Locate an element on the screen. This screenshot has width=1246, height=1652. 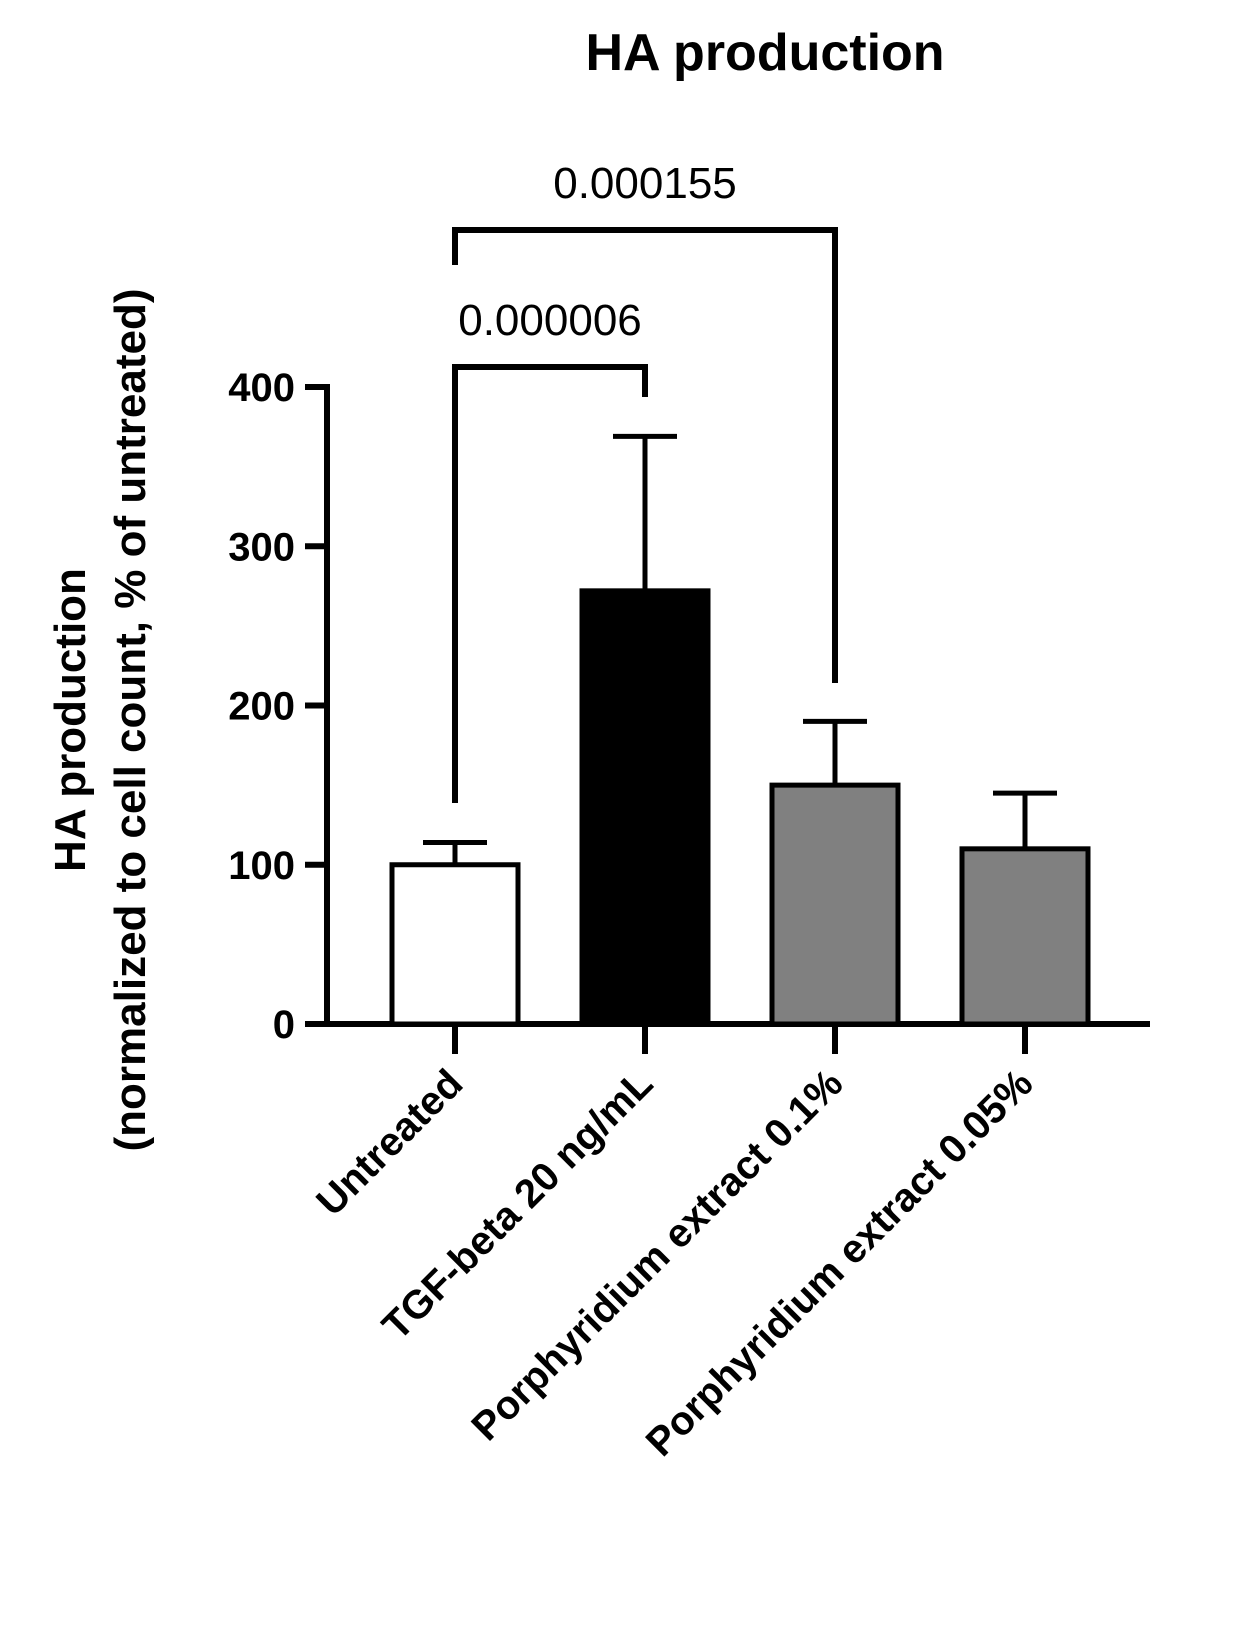
y-tick-label: 300 is located at coordinates (261, 547).